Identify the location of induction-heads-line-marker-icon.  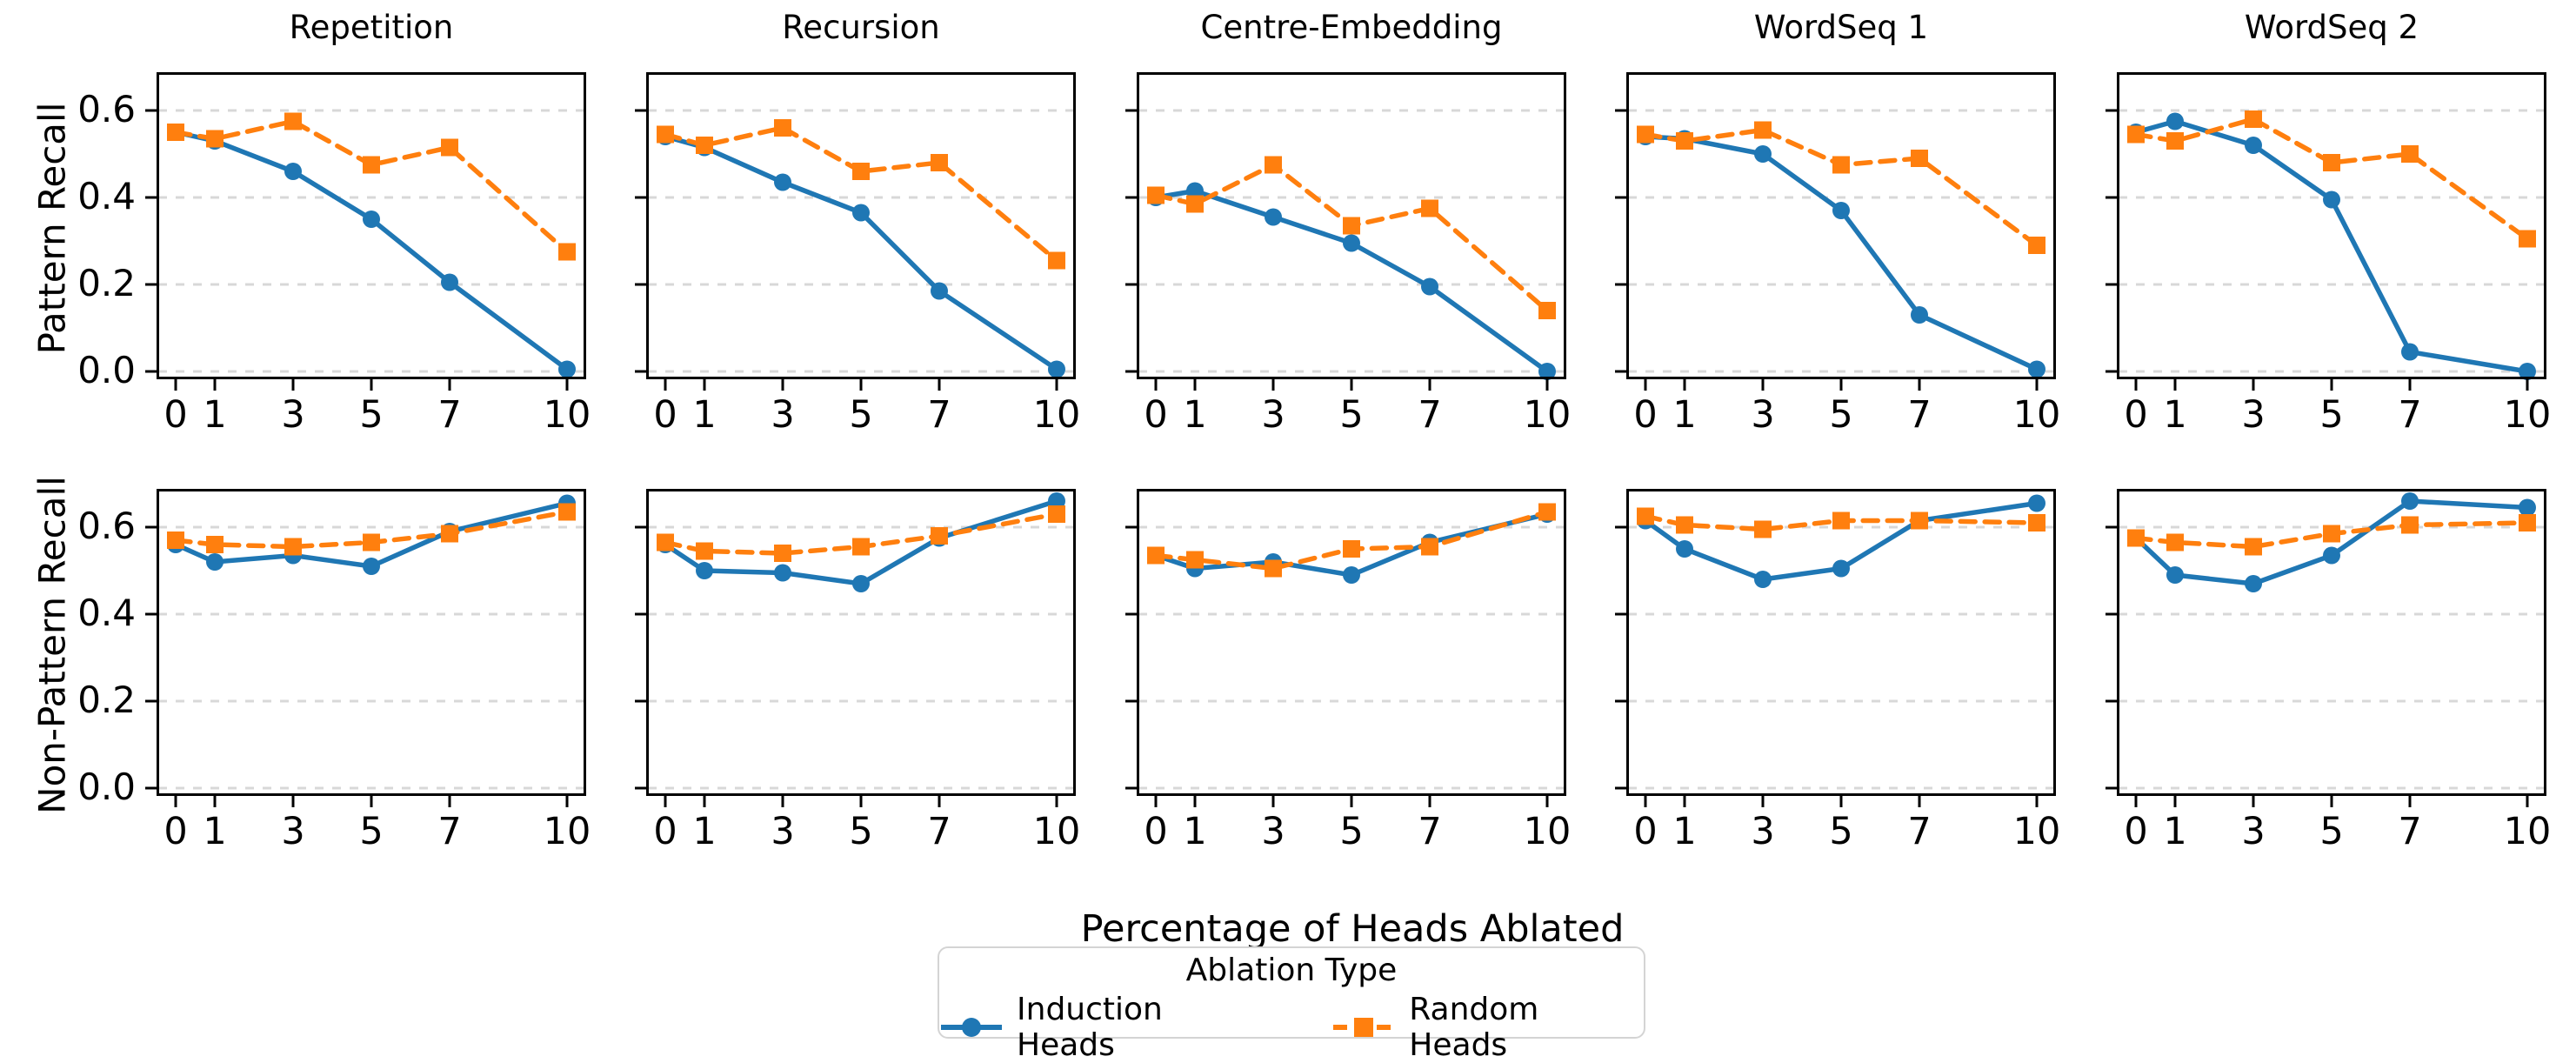
(971, 1027).